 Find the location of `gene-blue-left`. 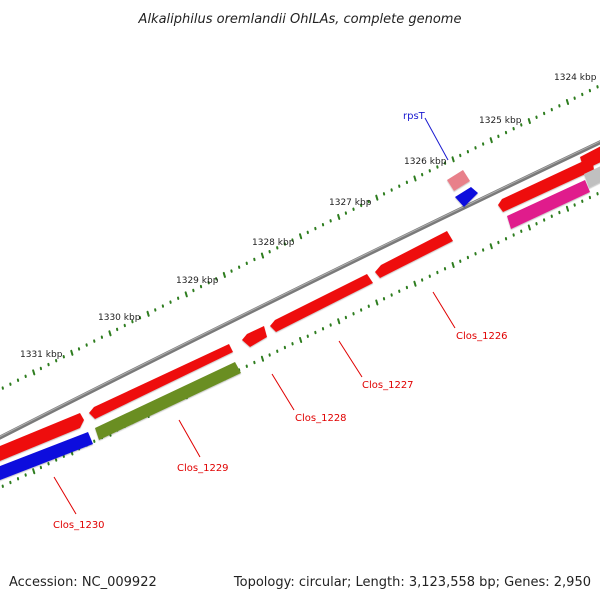

gene-blue-left is located at coordinates (46, 457).